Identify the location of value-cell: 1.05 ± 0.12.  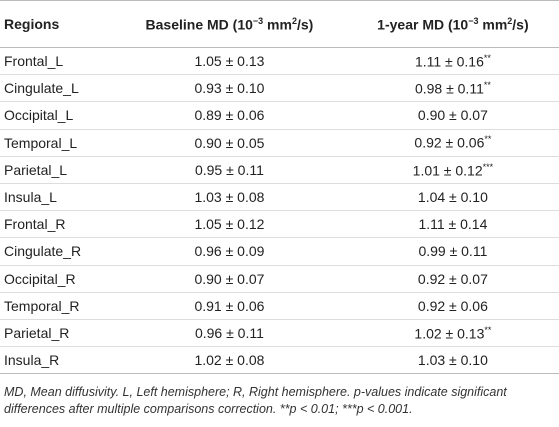
(229, 224).